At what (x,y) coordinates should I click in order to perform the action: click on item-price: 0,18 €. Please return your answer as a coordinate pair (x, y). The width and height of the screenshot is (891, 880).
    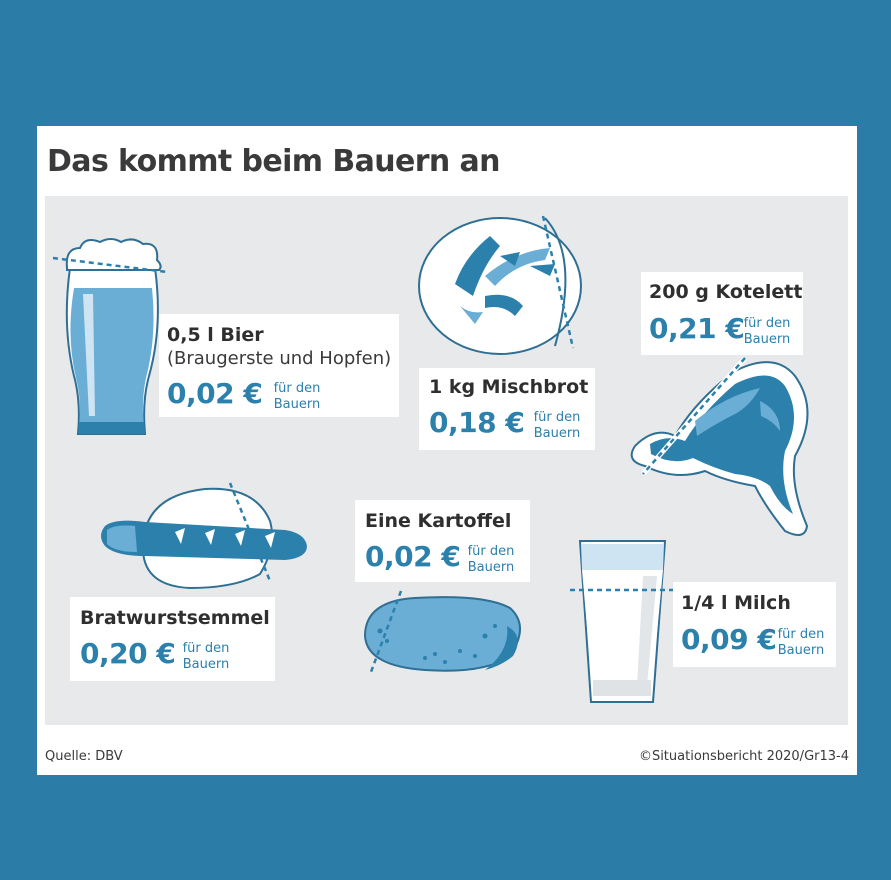
    Looking at the image, I should click on (477, 422).